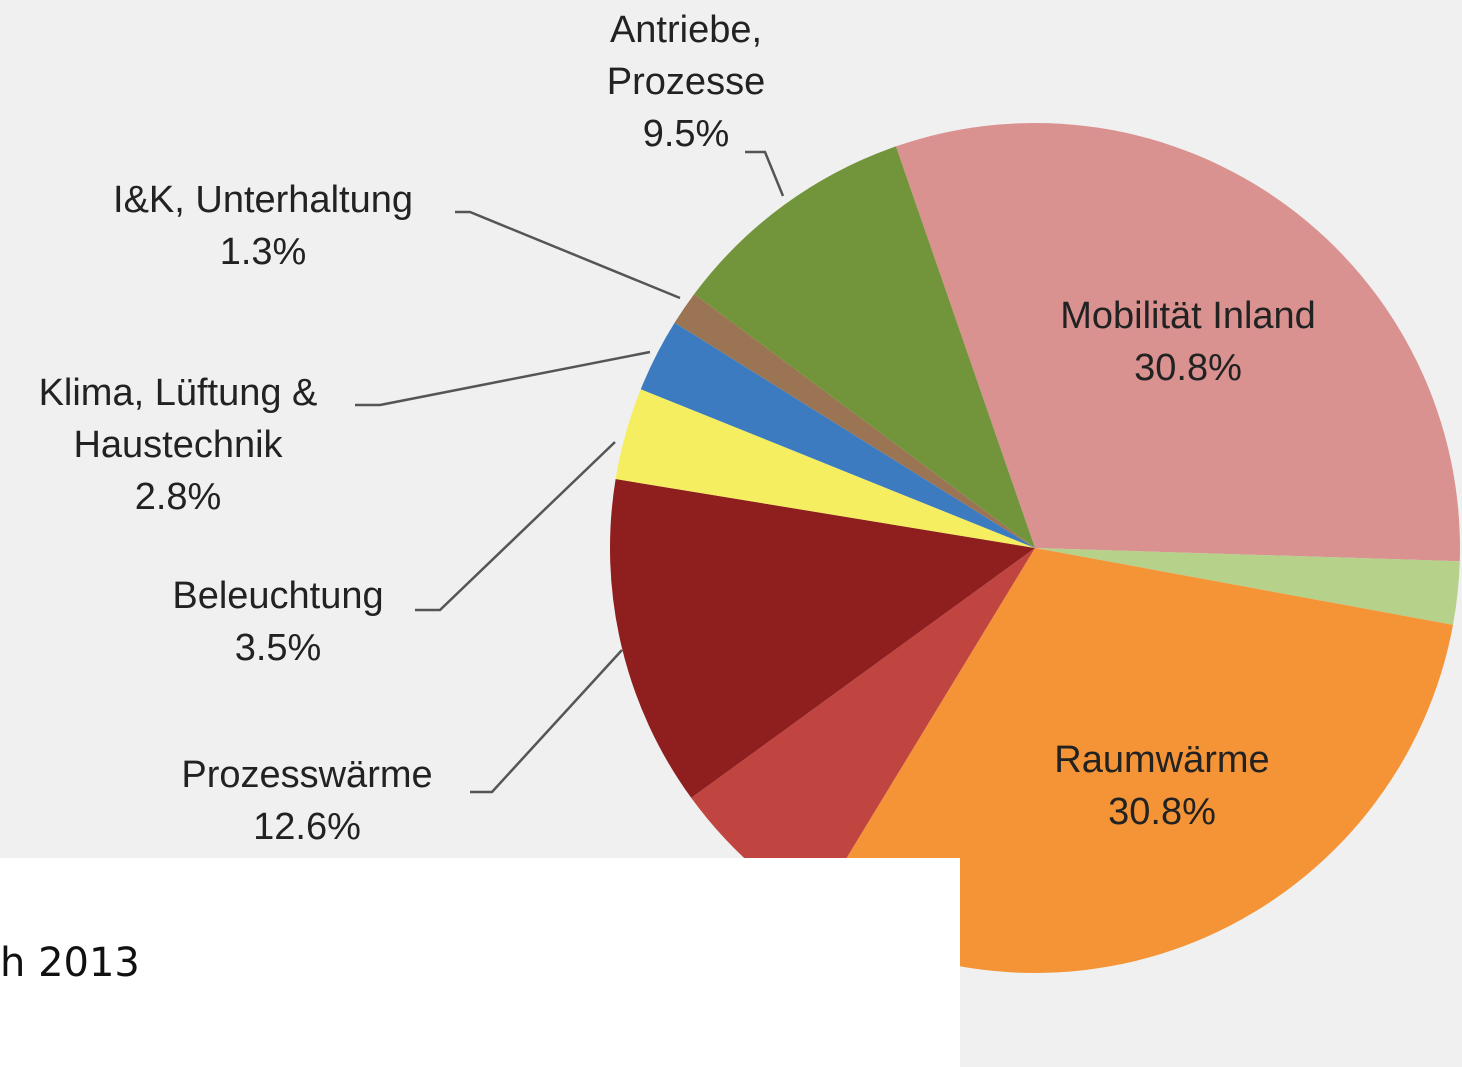  Describe the element at coordinates (1161, 760) in the screenshot. I see `slice-label: Raumwärme` at that location.